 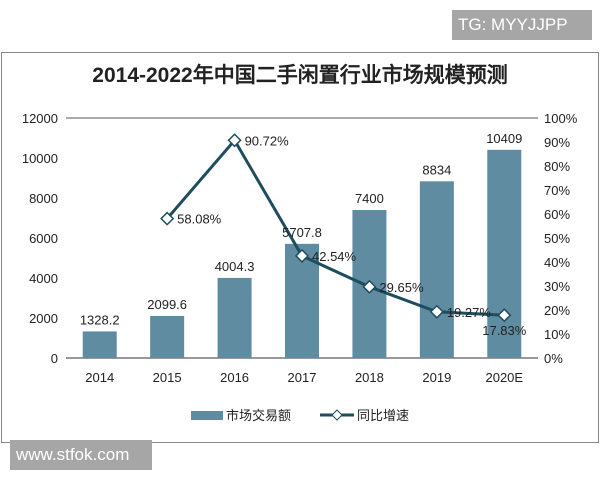 What do you see at coordinates (337, 415) in the screenshot?
I see `legend-line-marker` at bounding box center [337, 415].